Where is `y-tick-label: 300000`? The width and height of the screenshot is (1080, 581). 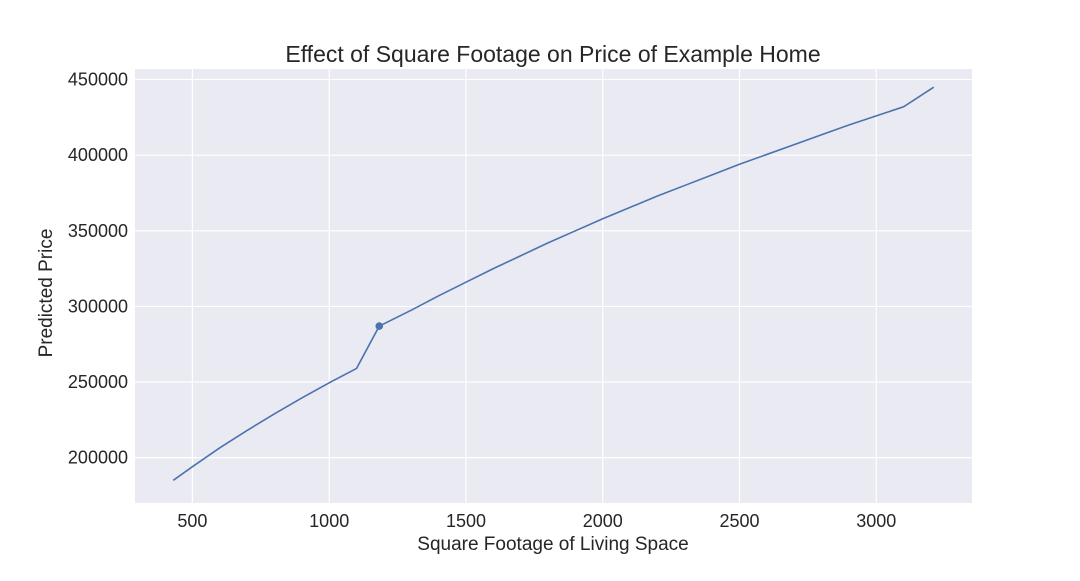 y-tick-label: 300000 is located at coordinates (98, 306).